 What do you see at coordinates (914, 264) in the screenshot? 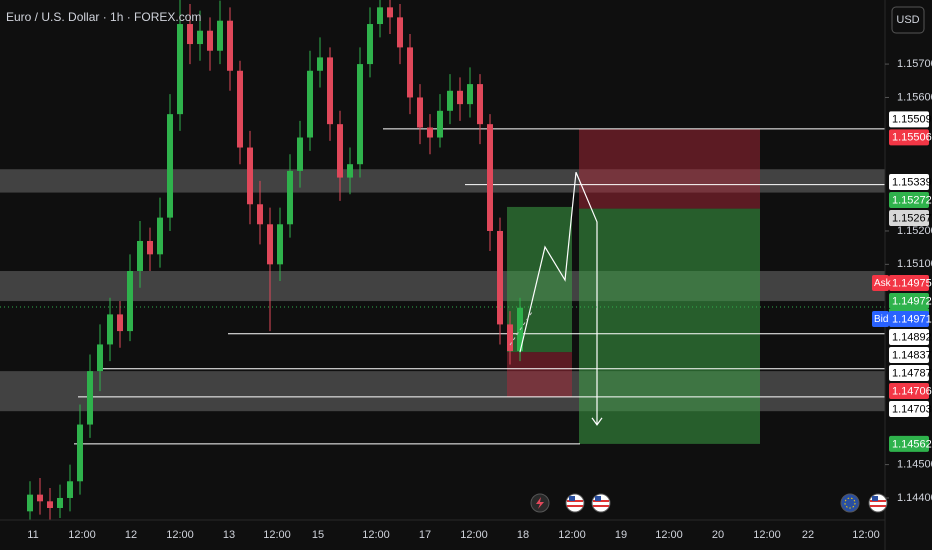
I see `y-tick-label: 1.15100` at bounding box center [914, 264].